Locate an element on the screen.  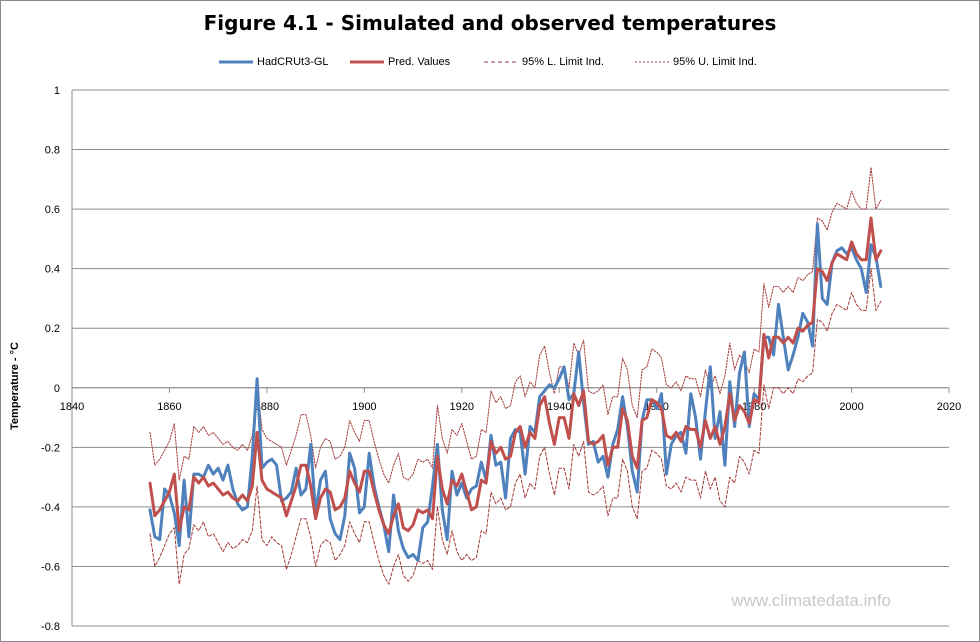
legend-label-lower: 95% L. Limit Ind. is located at coordinates (563, 62).